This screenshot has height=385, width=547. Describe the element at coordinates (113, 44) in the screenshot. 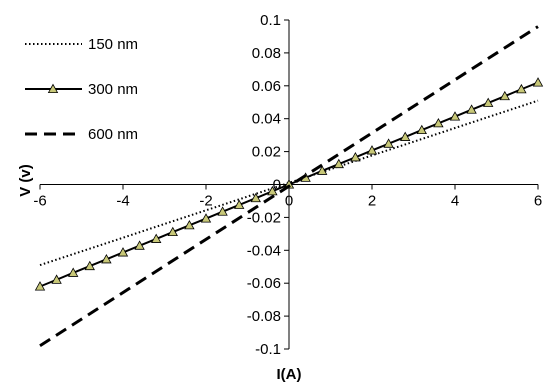

I see `legend-label: 150 nm` at that location.